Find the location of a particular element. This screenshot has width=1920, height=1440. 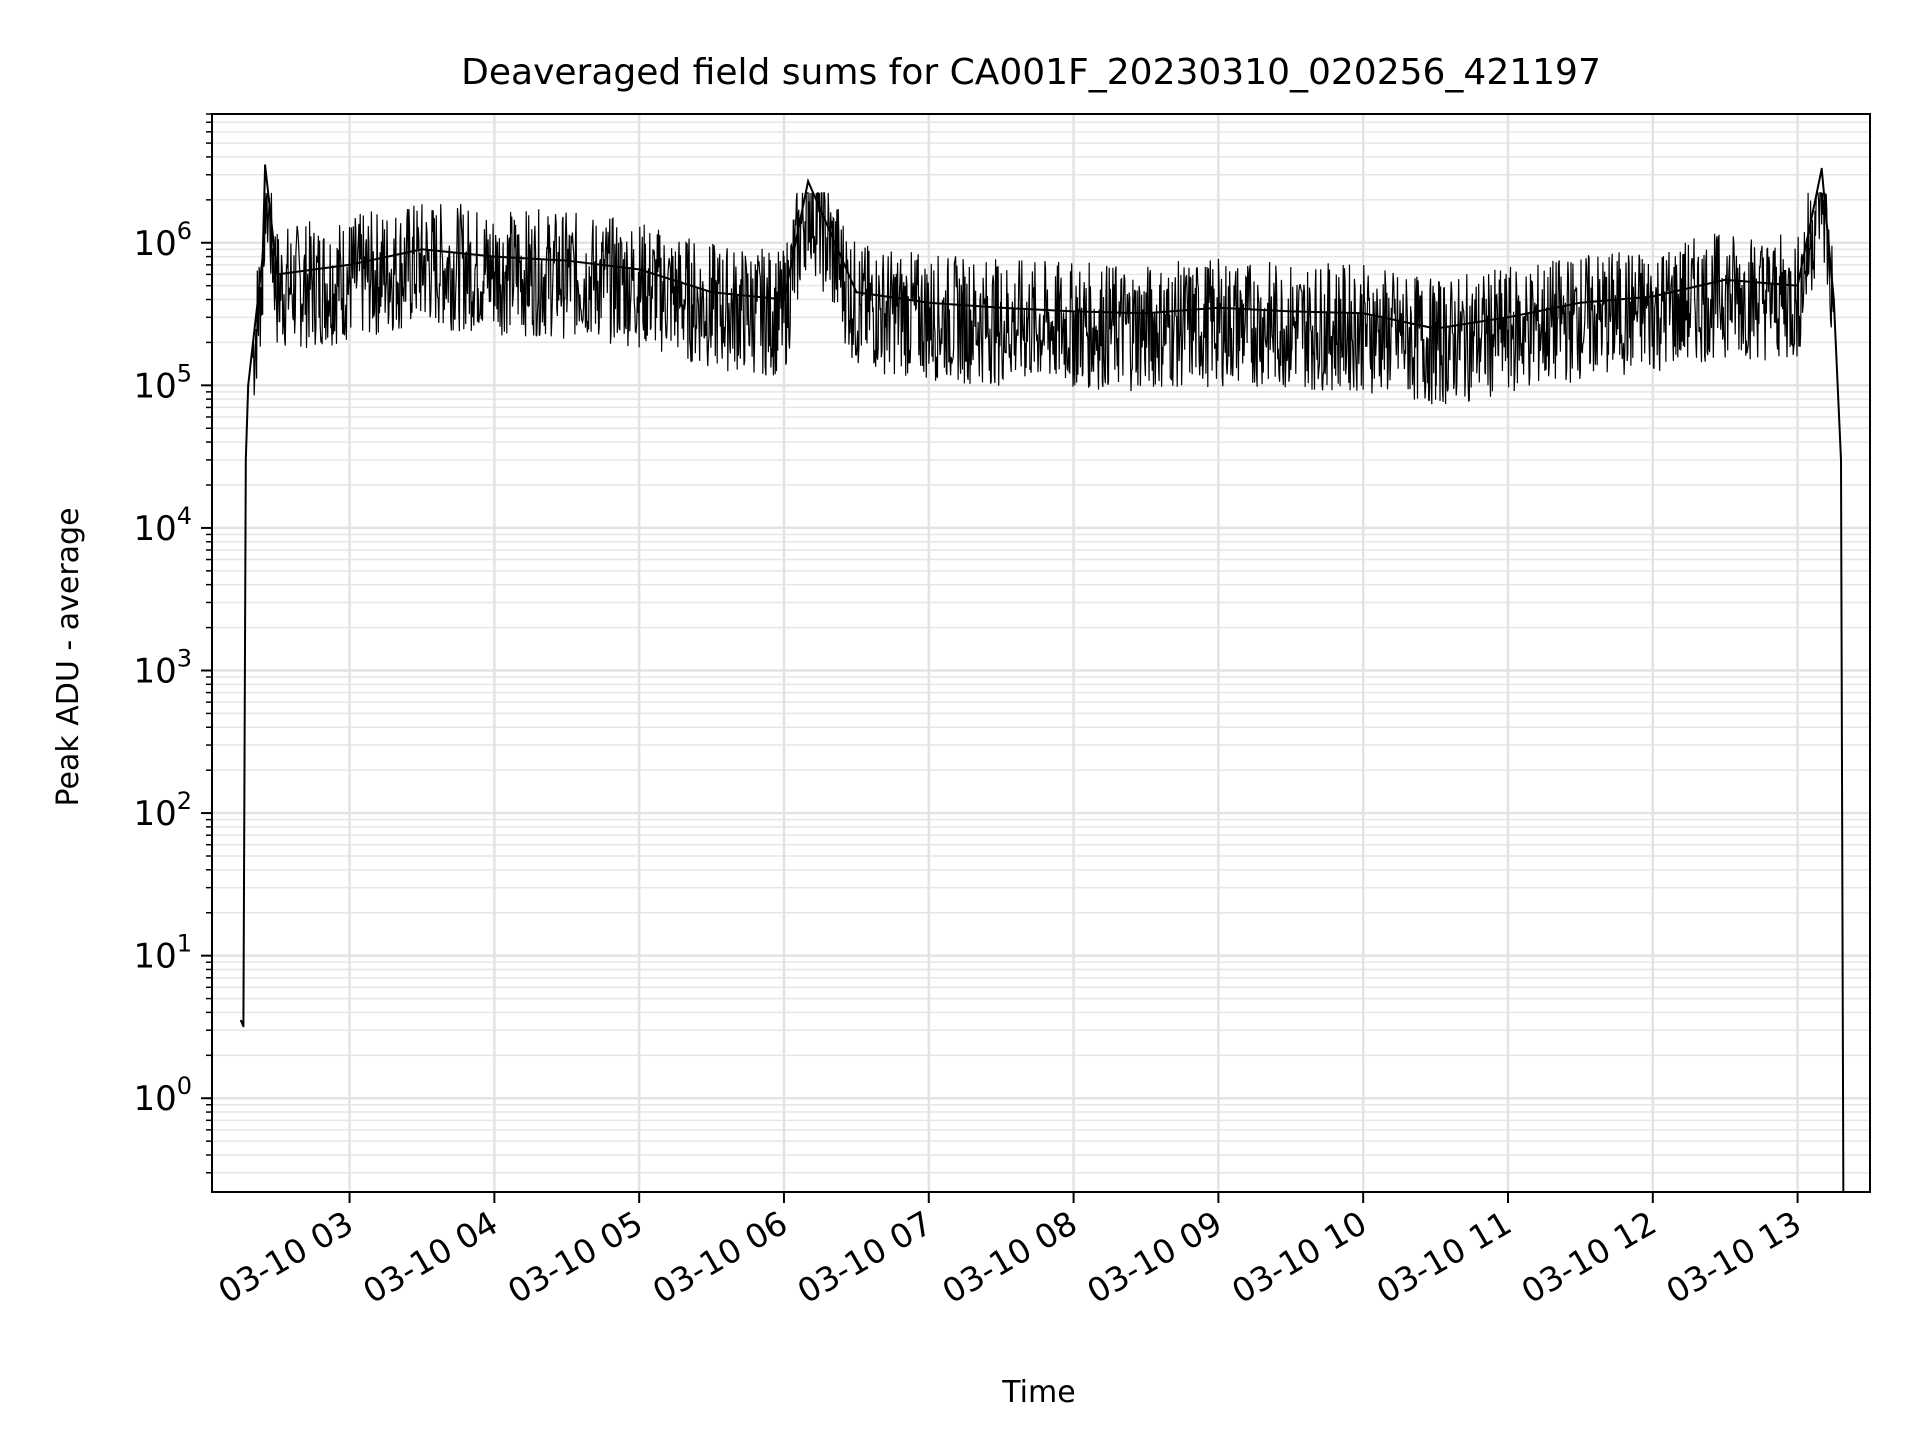

y-axis-label: Peak ADU - average is located at coordinates (68, 656).